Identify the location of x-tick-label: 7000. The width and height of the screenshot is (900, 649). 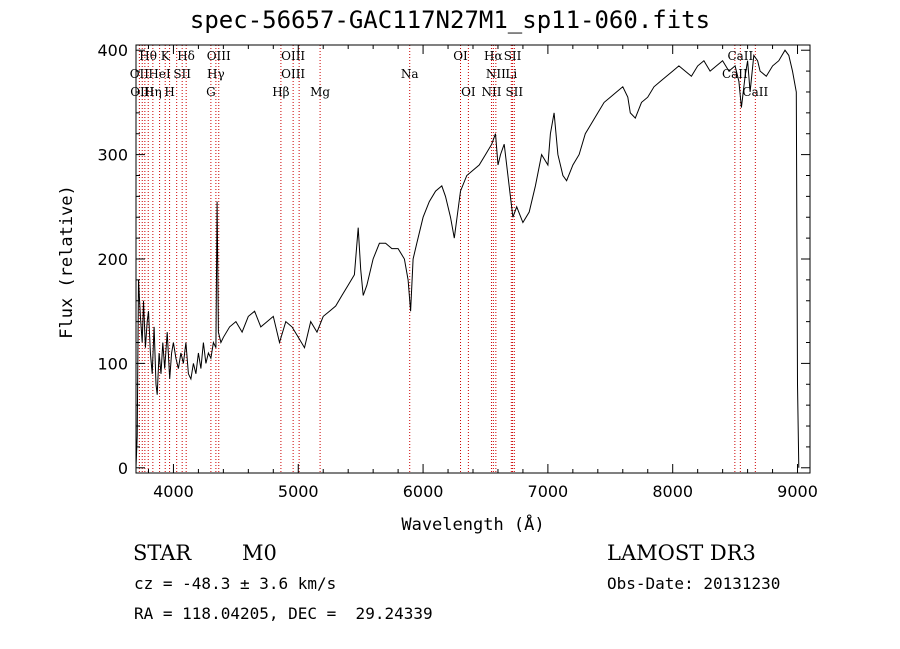
(548, 491).